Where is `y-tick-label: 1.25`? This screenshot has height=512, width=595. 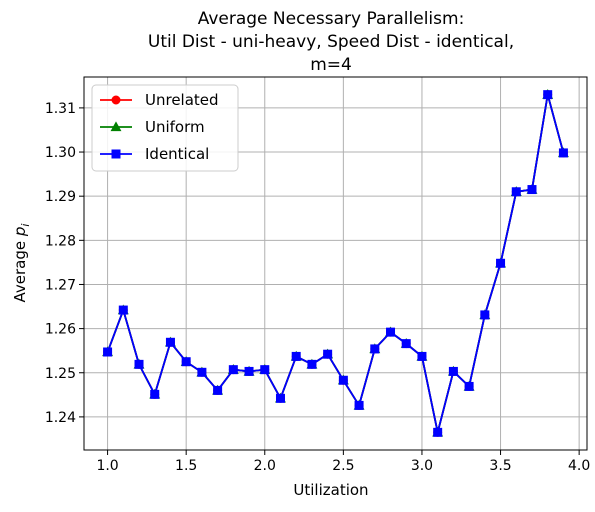
y-tick-label: 1.25 is located at coordinates (60, 374).